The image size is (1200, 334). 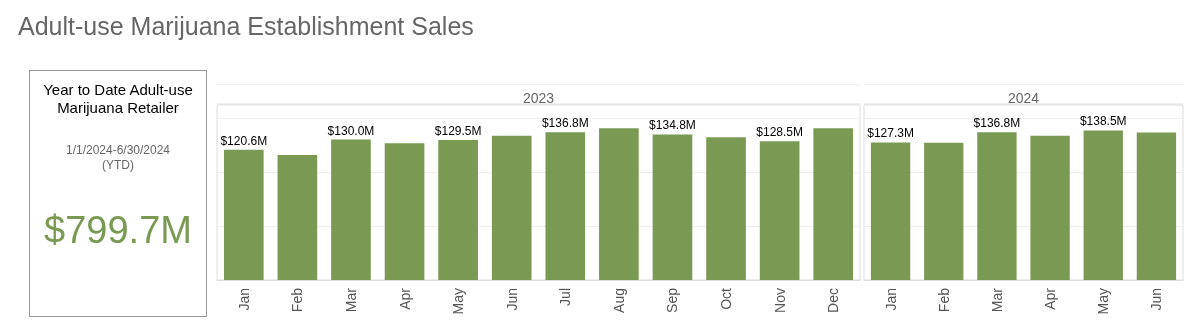 What do you see at coordinates (1103, 121) in the screenshot?
I see `data-label: $138.5M` at bounding box center [1103, 121].